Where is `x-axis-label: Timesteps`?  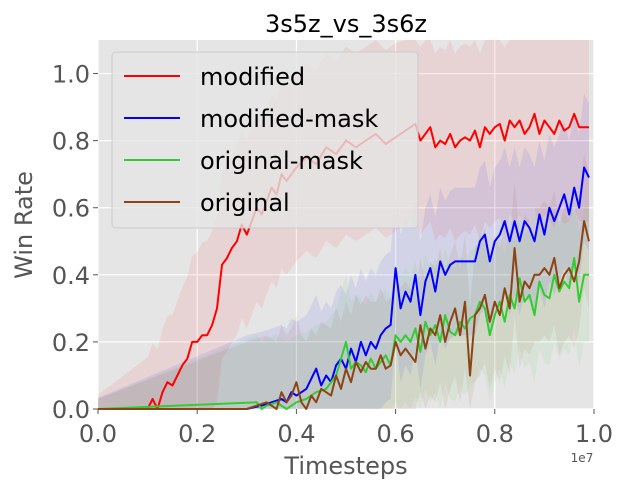 x-axis-label: Timesteps is located at coordinates (345, 466).